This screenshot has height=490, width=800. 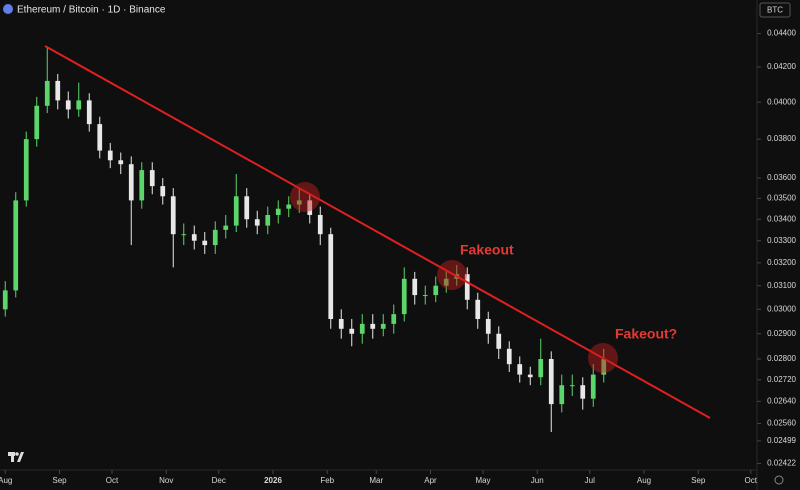 I want to click on x-tick-label: Dec, so click(x=219, y=480).